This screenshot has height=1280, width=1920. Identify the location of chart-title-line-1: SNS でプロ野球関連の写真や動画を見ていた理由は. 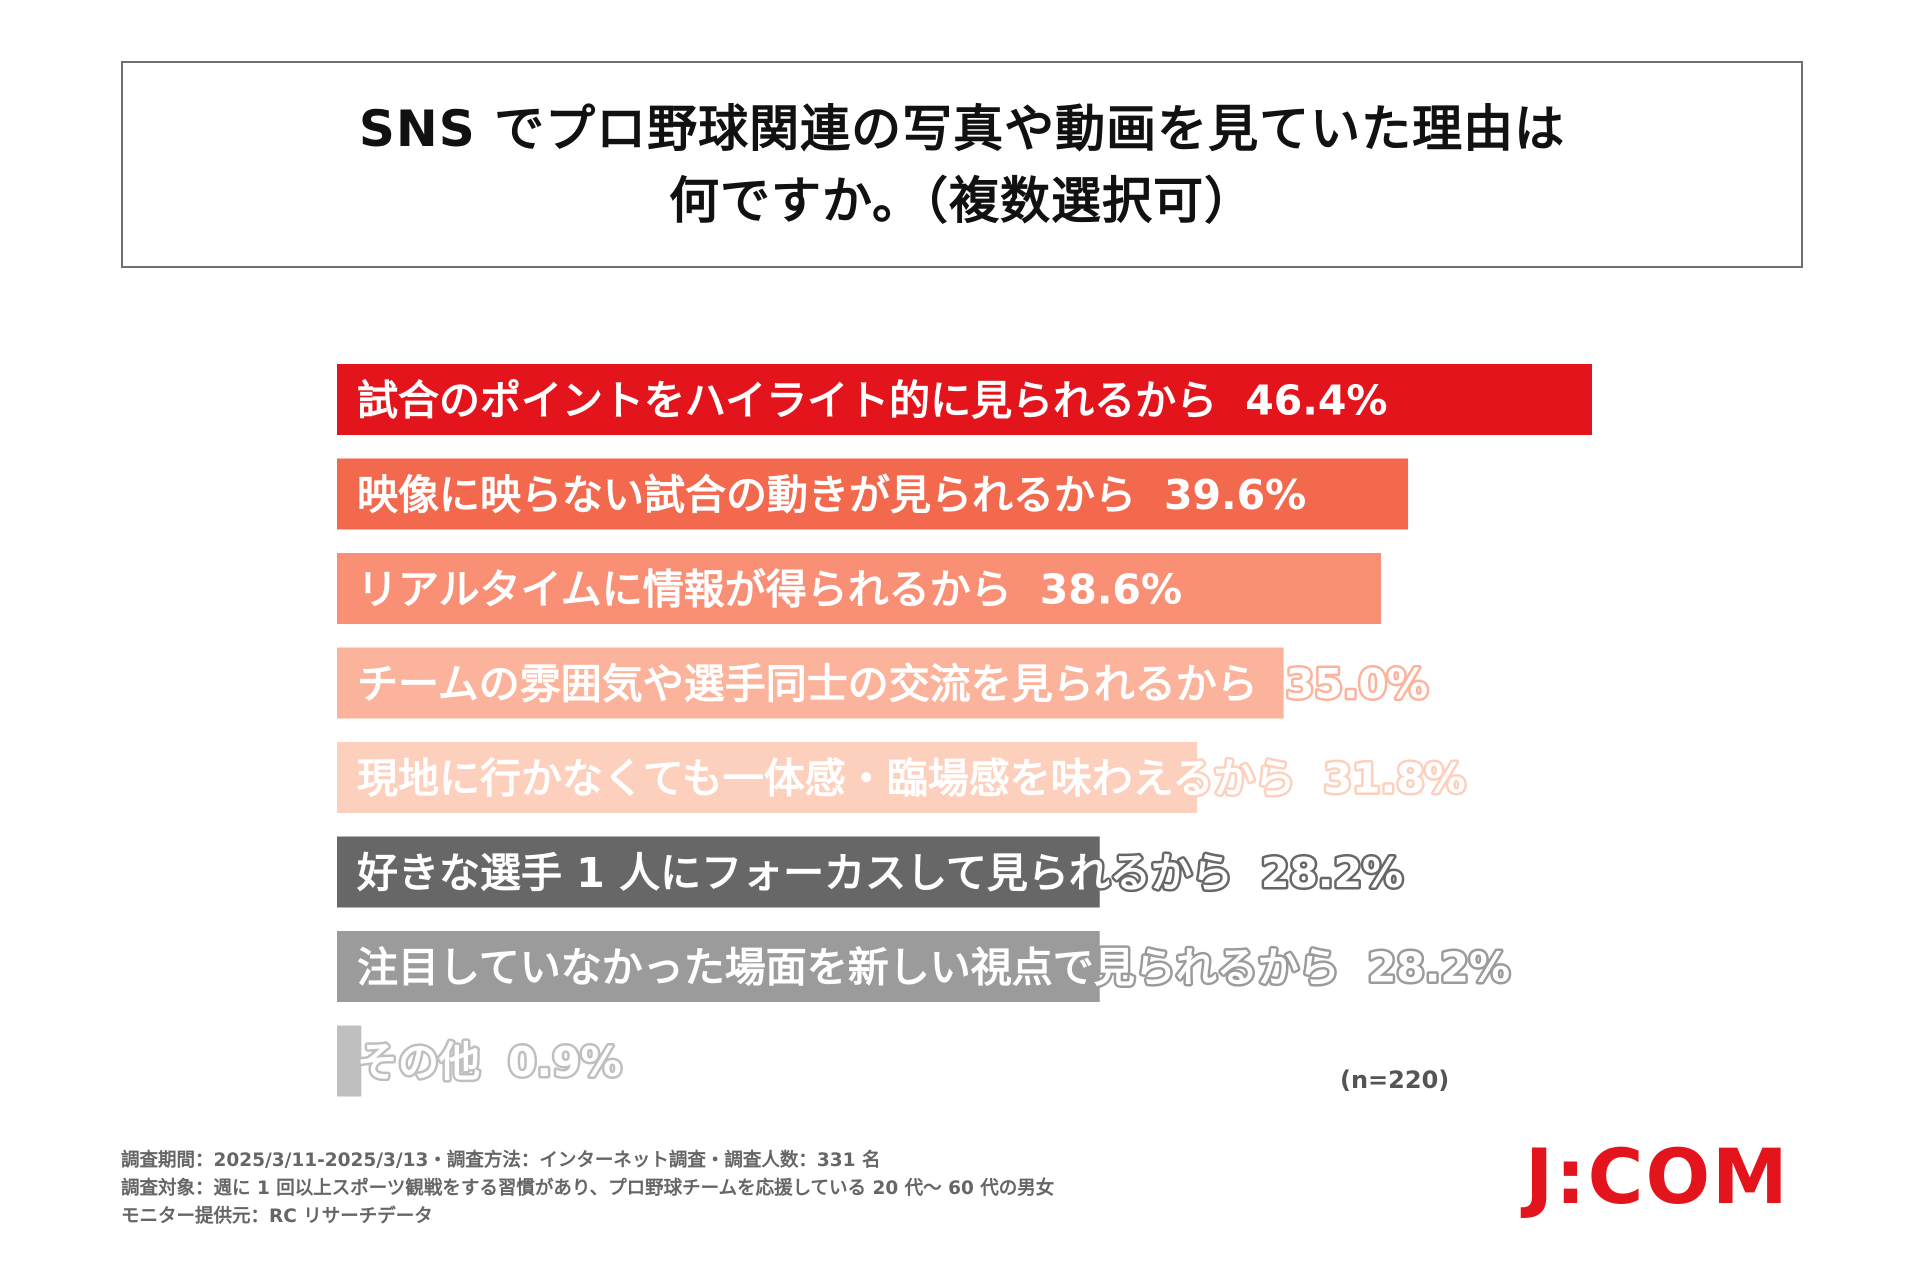
(962, 128).